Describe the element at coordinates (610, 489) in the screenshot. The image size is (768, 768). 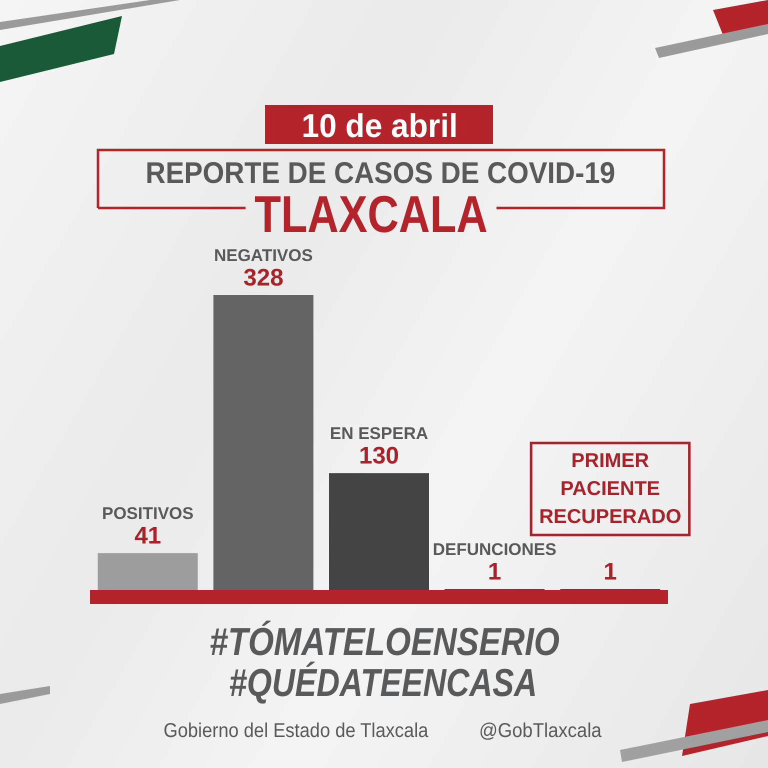
I see `x-tick-label: PRIMER PACIENTE RECUPERADO` at that location.